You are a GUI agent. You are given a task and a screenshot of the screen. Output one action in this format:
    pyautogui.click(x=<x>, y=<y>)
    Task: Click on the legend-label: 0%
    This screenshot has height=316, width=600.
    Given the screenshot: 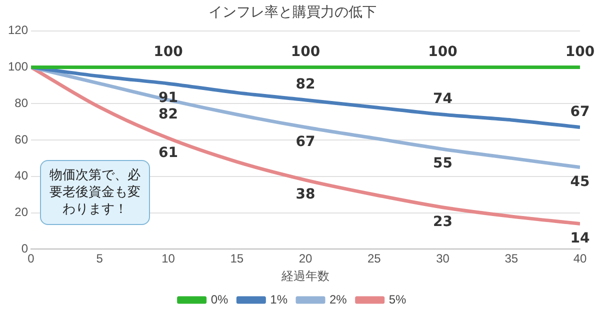 What is the action you would take?
    pyautogui.click(x=219, y=299)
    